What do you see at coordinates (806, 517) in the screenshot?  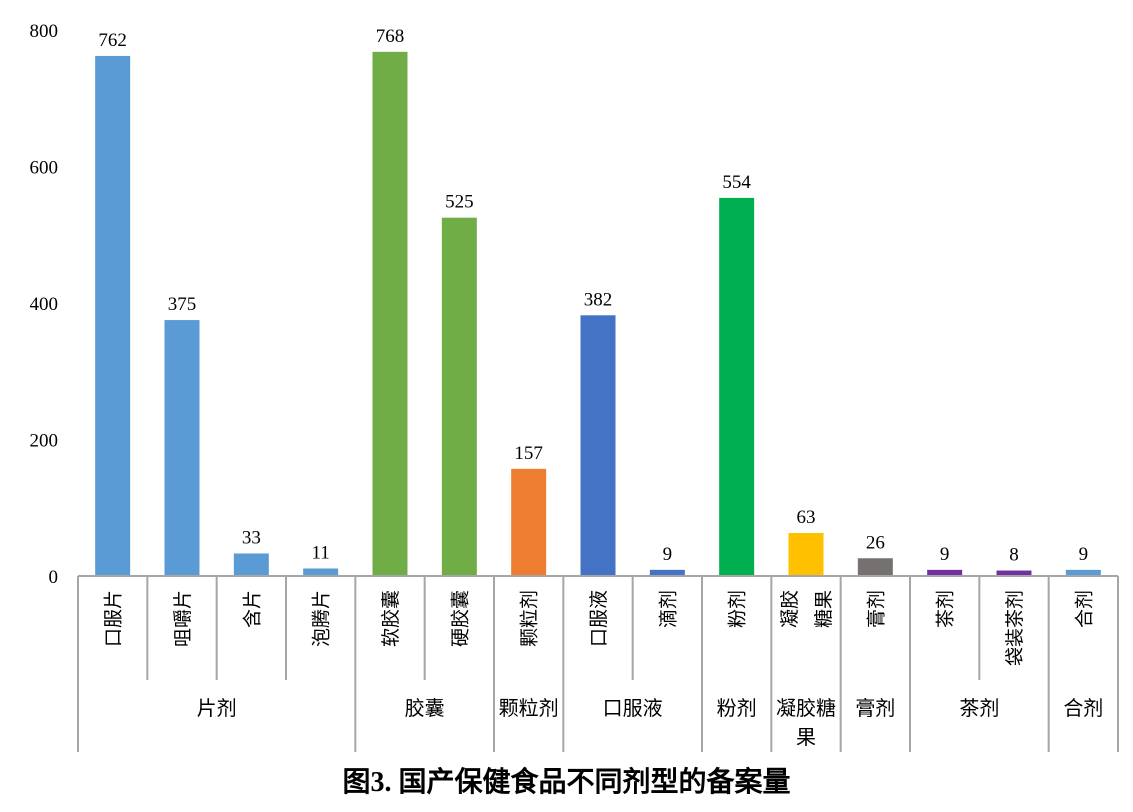 I see `data-label: 63` at bounding box center [806, 517].